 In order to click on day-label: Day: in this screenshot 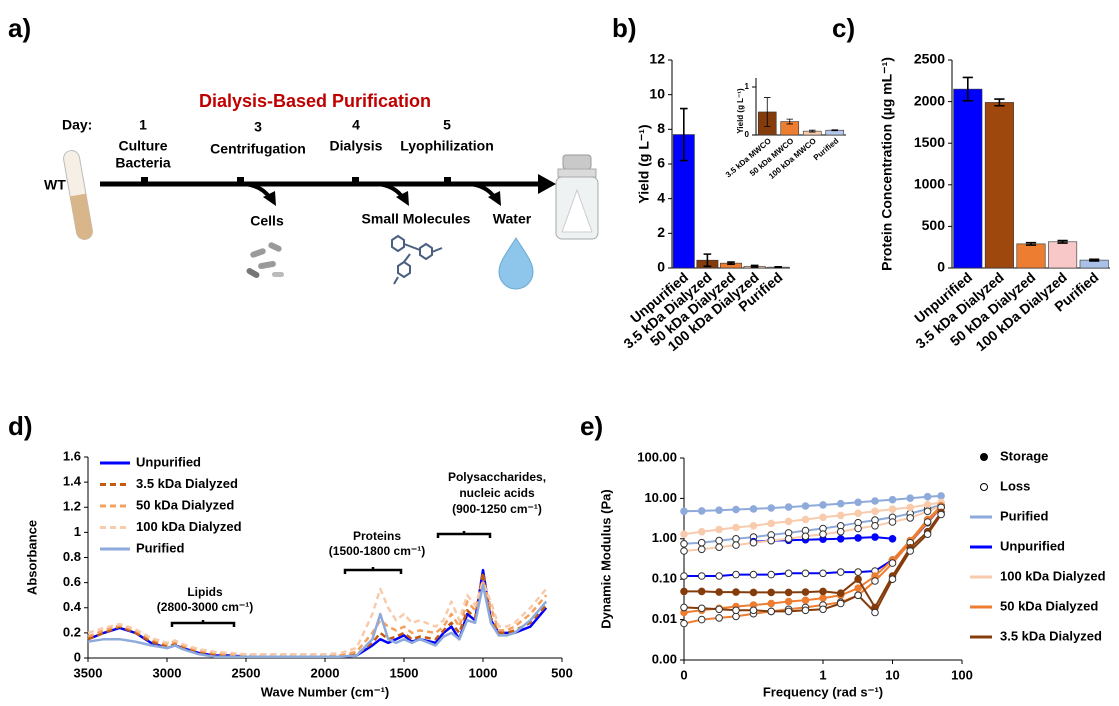, I will do `click(77, 125)`.